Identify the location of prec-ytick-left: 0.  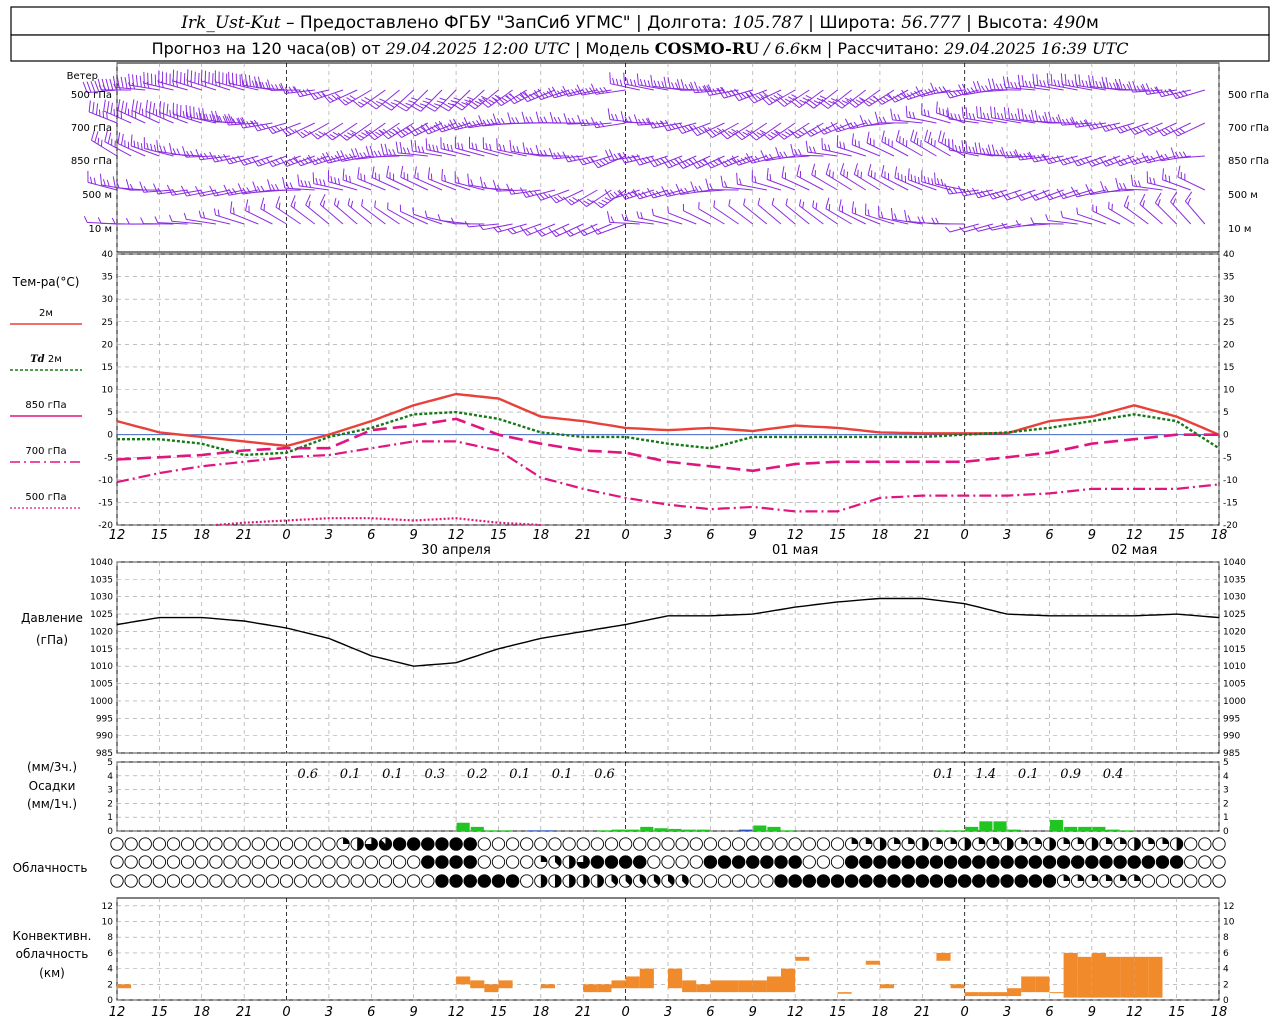
(110, 832).